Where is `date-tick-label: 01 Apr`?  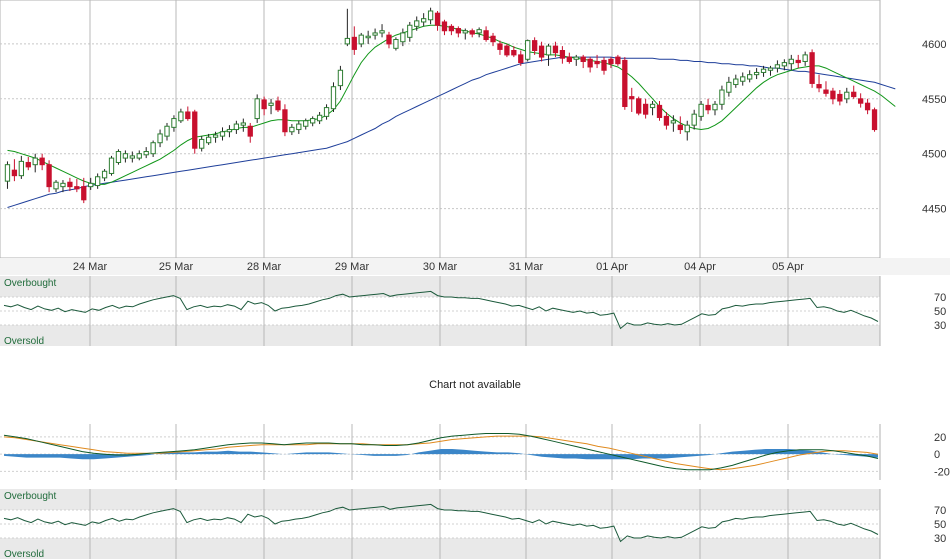 date-tick-label: 01 Apr is located at coordinates (612, 267).